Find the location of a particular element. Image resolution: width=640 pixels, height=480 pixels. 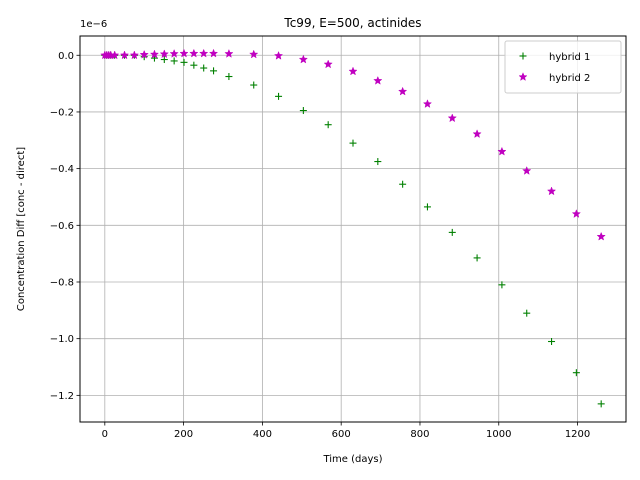

x-tick-label: 1200 is located at coordinates (577, 434).